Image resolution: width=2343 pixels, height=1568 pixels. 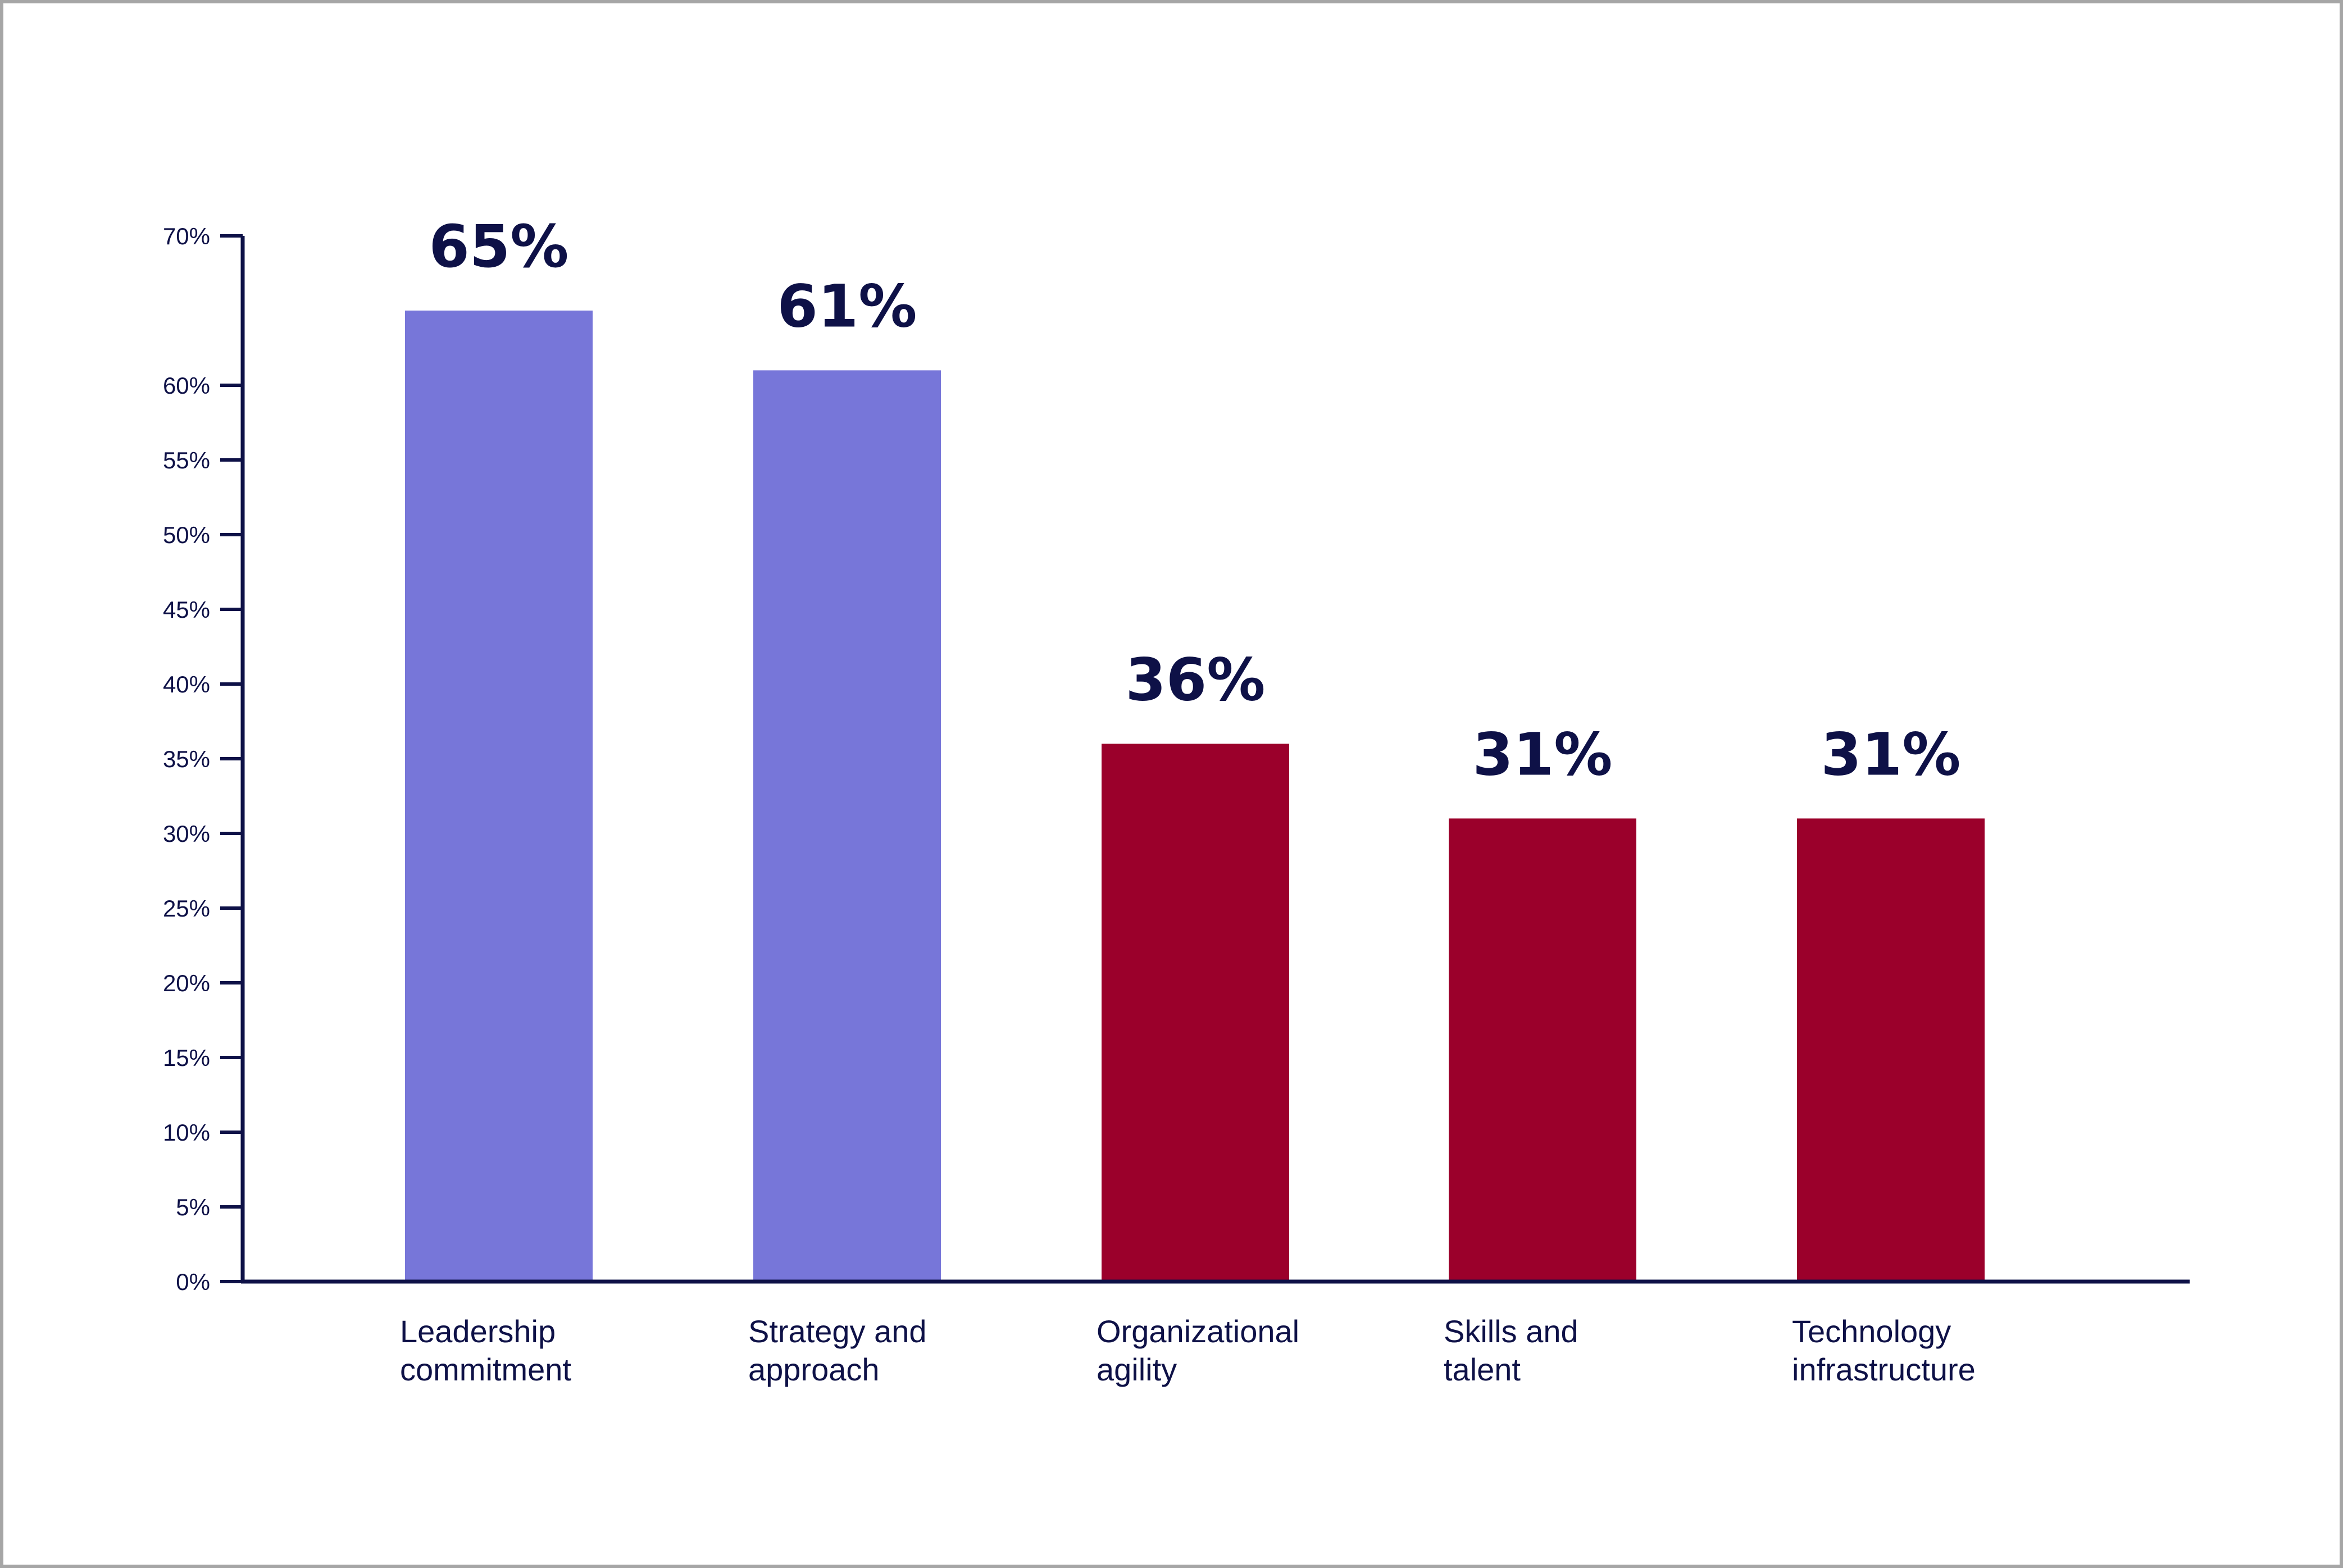 I want to click on data-label-5: 31%, so click(x=1891, y=754).